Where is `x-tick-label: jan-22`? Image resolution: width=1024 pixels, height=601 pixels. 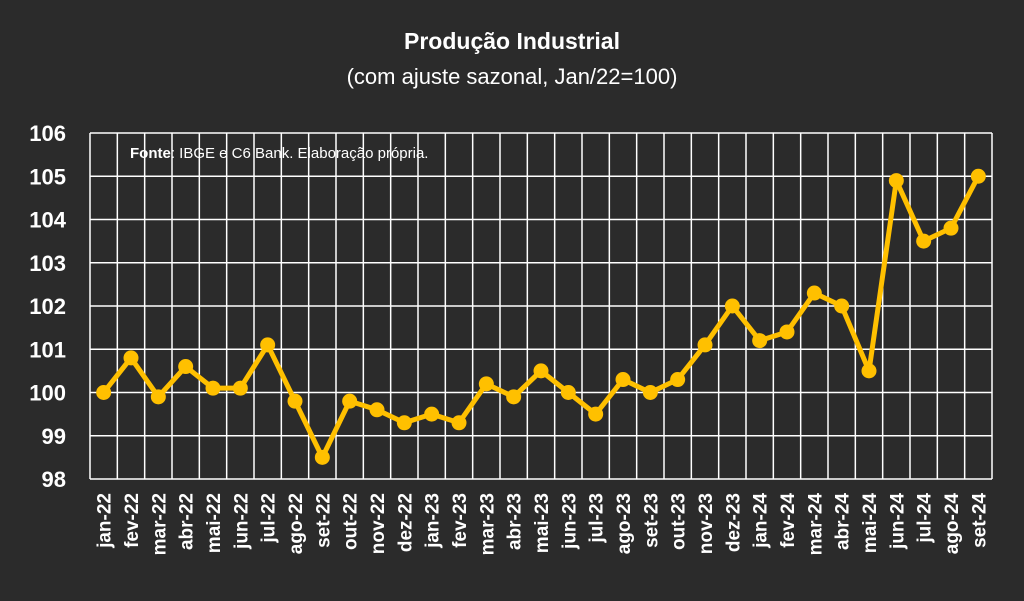 x-tick-label: jan-22 is located at coordinates (105, 521).